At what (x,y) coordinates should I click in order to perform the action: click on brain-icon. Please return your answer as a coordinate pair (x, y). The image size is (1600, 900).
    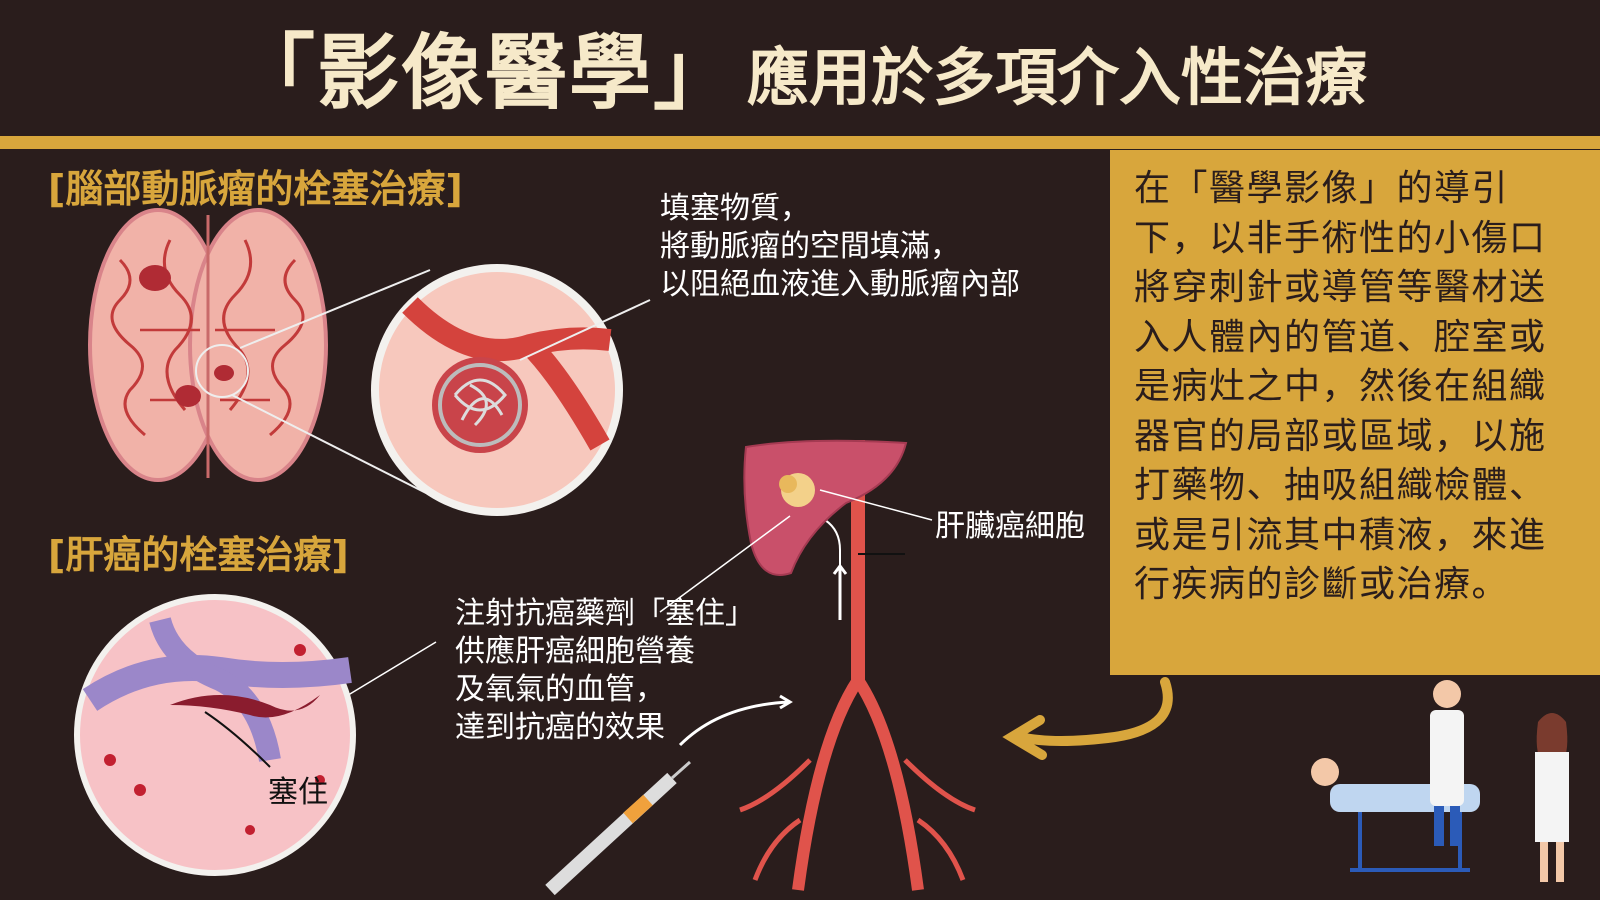
    Looking at the image, I should click on (208, 345).